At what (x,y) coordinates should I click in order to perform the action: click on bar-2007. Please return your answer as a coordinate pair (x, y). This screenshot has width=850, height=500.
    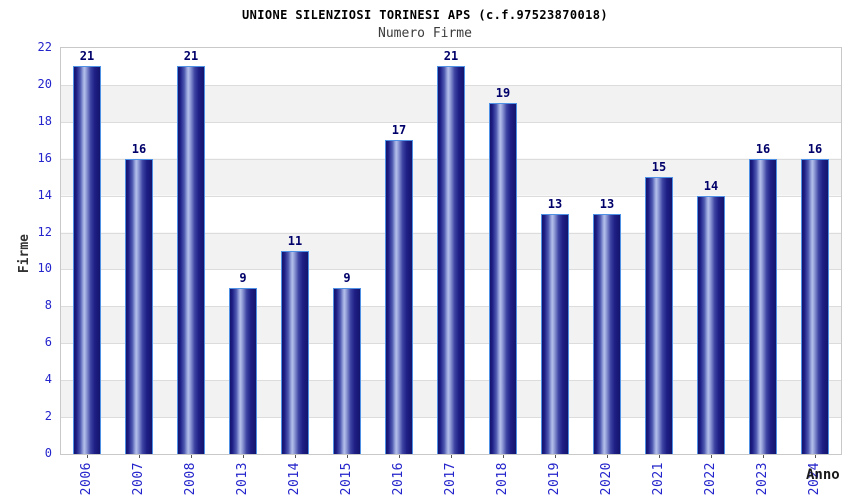
    Looking at the image, I should click on (139, 306).